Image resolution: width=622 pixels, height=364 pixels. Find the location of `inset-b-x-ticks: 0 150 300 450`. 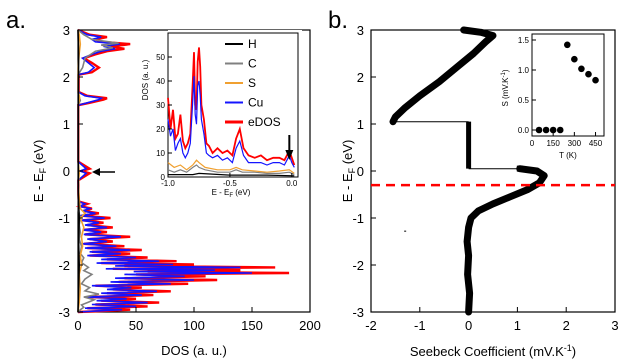

inset-b-x-ticks: 0 150 300 450 is located at coordinates (566, 140).